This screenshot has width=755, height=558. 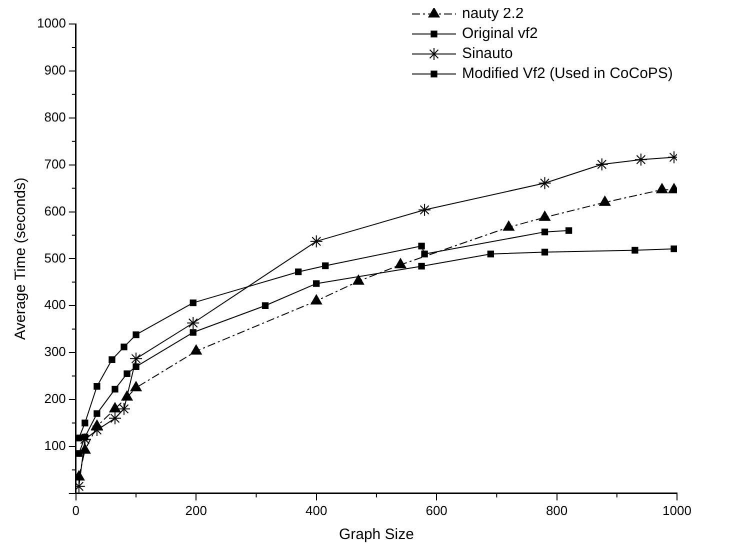 I want to click on y-tick-label: 700, so click(x=55, y=164).